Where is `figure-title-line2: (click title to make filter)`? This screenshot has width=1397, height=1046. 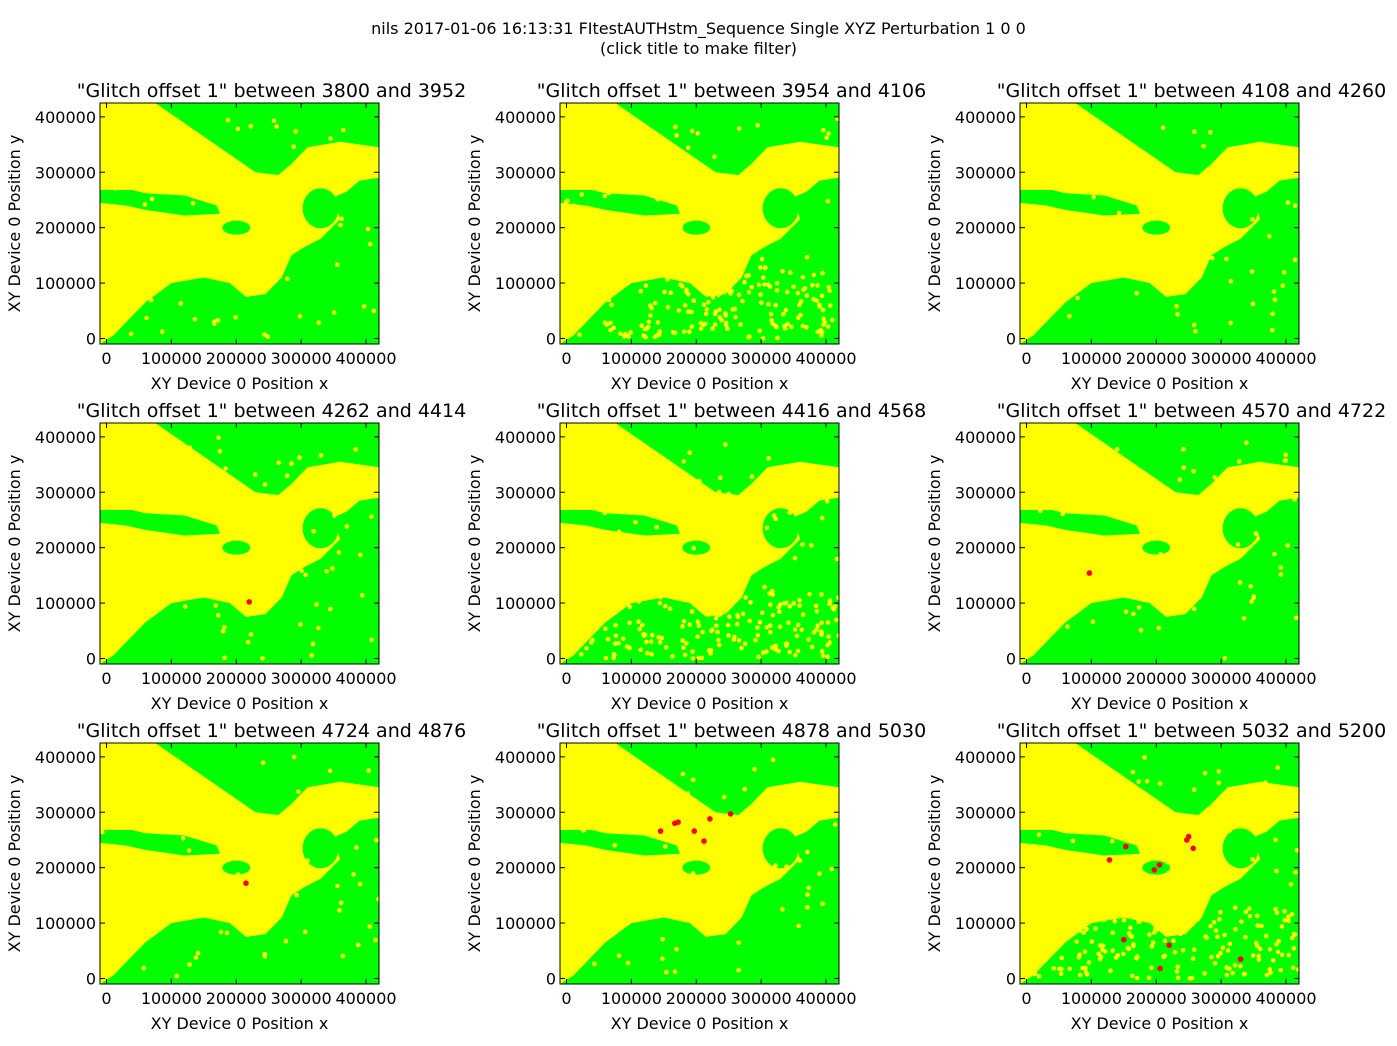 figure-title-line2: (click title to make filter) is located at coordinates (698, 48).